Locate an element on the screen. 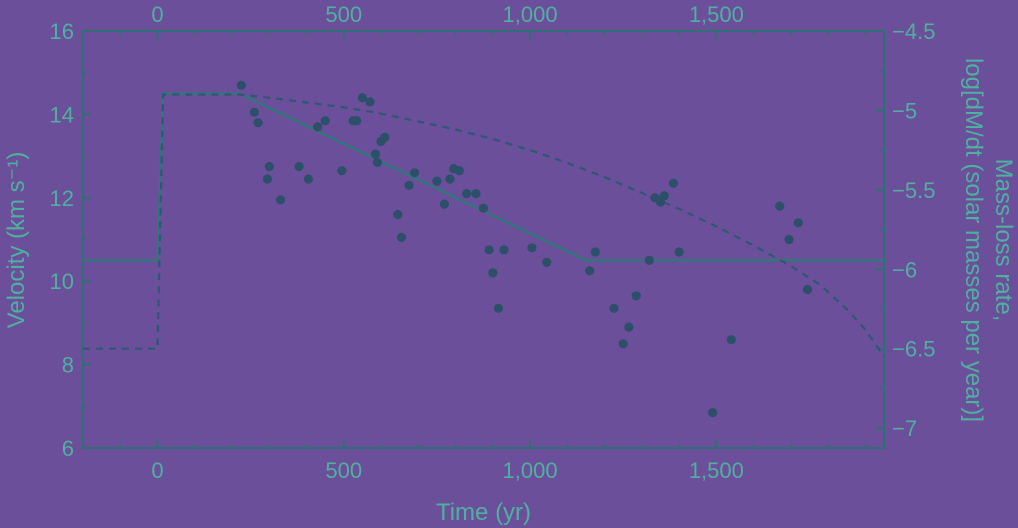 Image resolution: width=1018 pixels, height=528 pixels. x-tick-label-top: 1,000 is located at coordinates (530, 14).